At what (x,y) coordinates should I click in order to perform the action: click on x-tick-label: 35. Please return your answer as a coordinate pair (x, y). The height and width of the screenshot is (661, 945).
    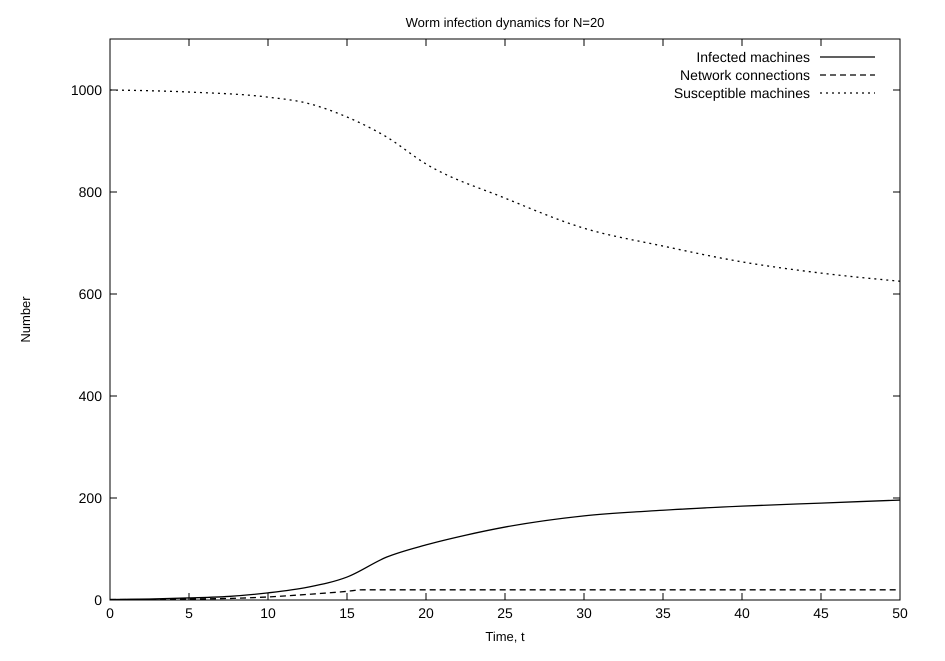
    Looking at the image, I should click on (663, 613).